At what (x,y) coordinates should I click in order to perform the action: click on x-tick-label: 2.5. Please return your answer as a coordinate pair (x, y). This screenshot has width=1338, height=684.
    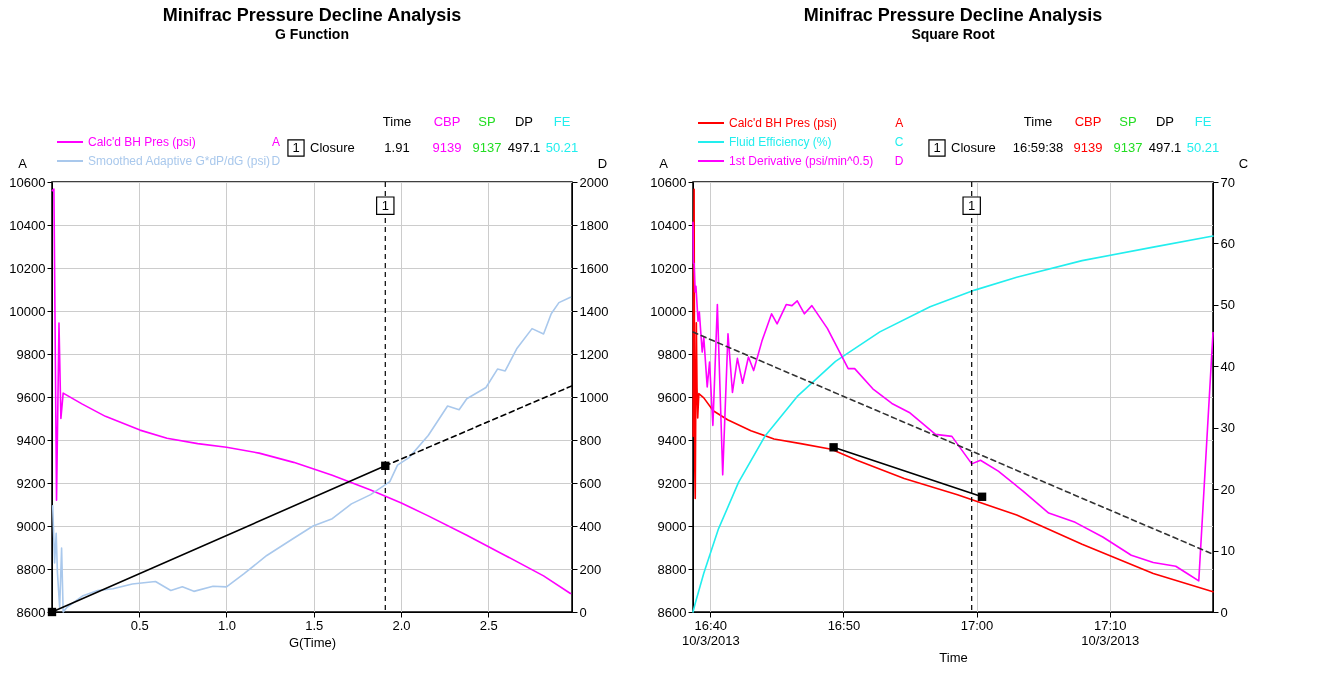
    Looking at the image, I should click on (488, 625).